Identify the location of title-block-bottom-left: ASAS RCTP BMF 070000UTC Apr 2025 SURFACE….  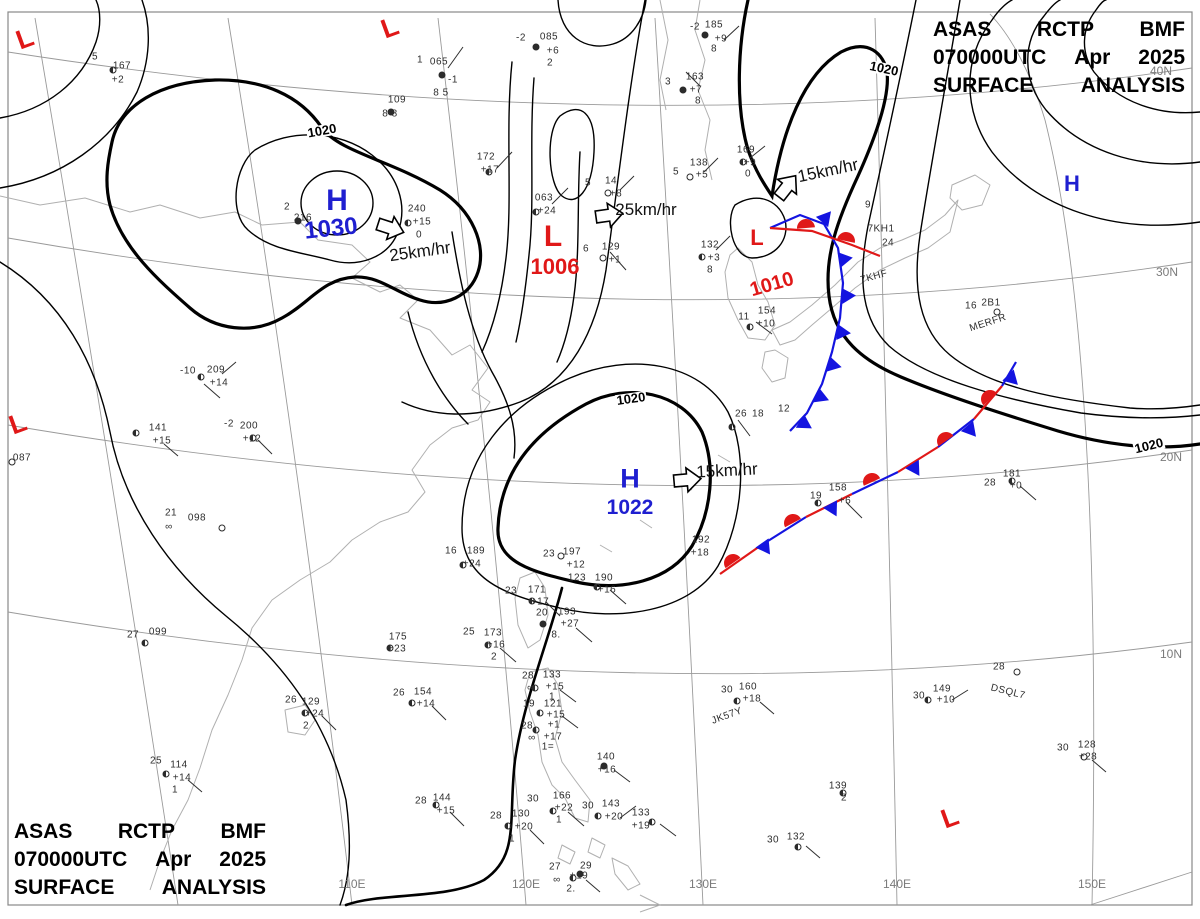
(140, 859).